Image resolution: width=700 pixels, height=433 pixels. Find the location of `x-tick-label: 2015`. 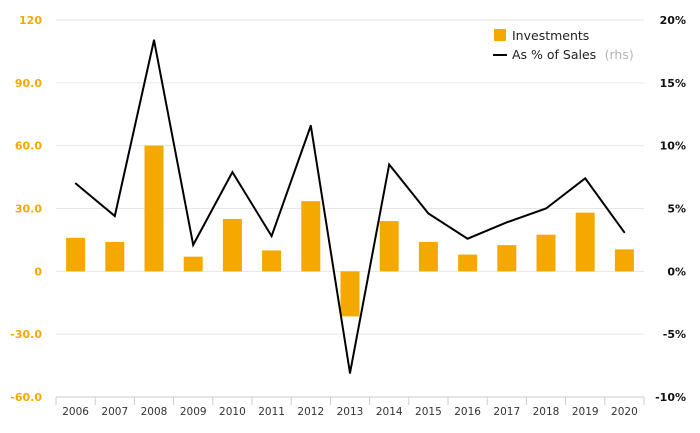

x-tick-label: 2015 is located at coordinates (428, 412).